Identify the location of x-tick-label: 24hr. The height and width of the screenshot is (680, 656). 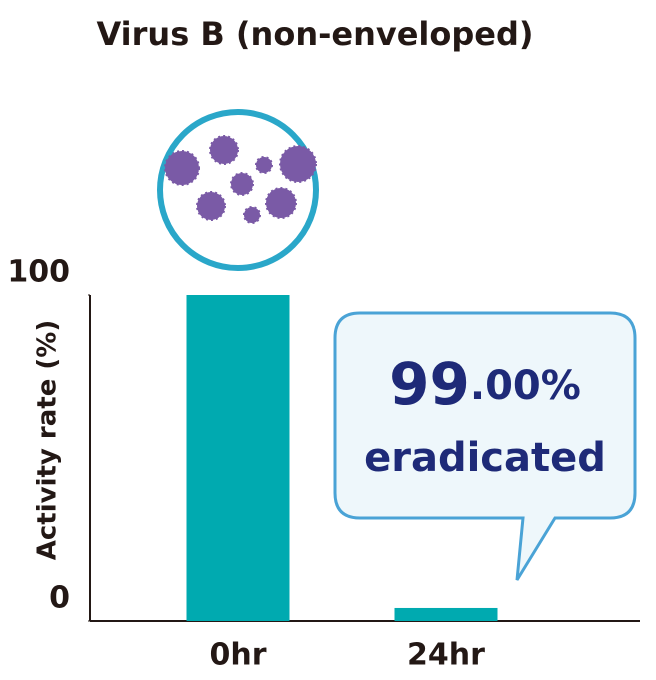
(446, 655).